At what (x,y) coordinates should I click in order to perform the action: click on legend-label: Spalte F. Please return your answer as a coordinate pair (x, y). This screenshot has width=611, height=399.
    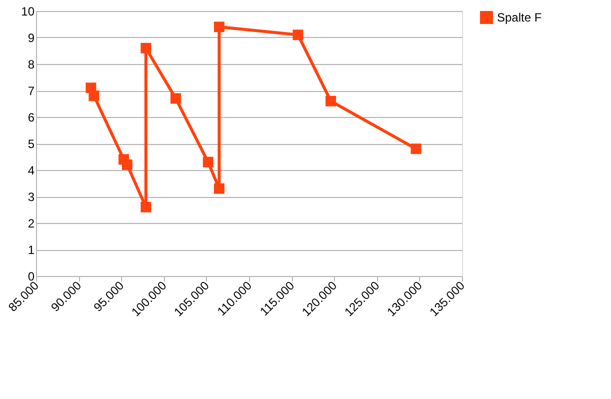
    Looking at the image, I should click on (519, 17).